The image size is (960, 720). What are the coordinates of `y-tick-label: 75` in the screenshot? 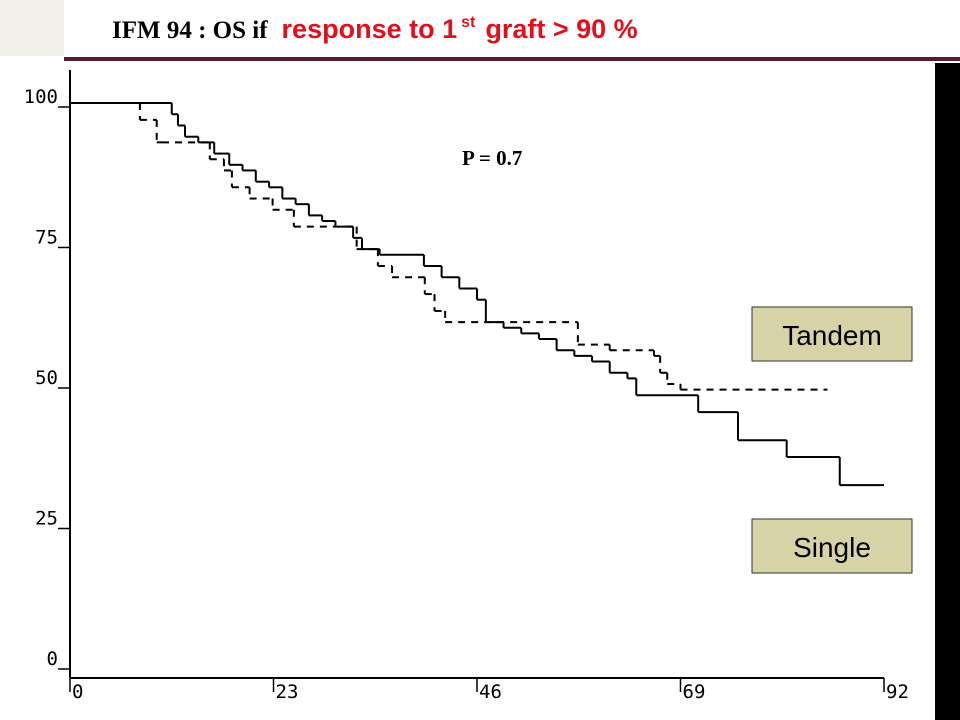 It's located at (46, 238).